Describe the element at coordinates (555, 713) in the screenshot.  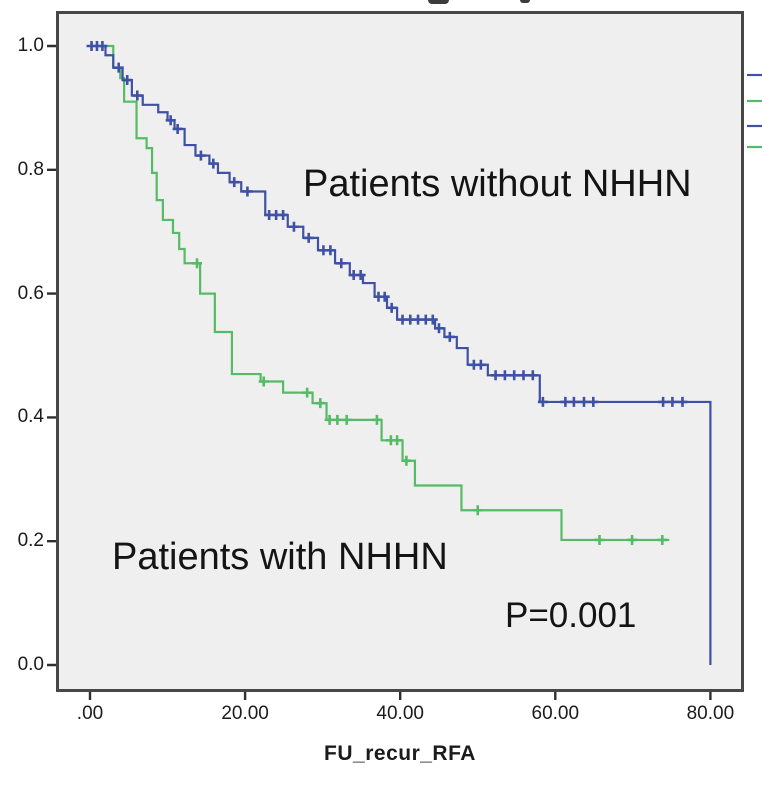
I see `x-axis-tick-label: 60.00` at that location.